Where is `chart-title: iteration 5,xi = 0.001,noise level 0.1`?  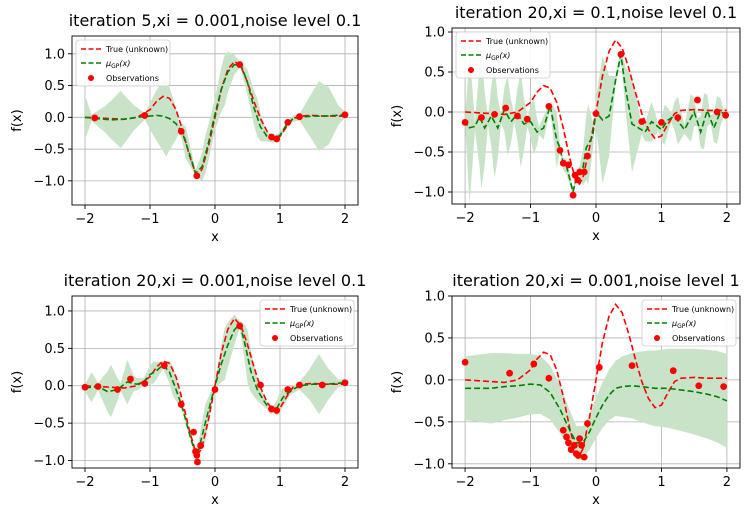 chart-title: iteration 5,xi = 0.001,noise level 0.1 is located at coordinates (215, 20).